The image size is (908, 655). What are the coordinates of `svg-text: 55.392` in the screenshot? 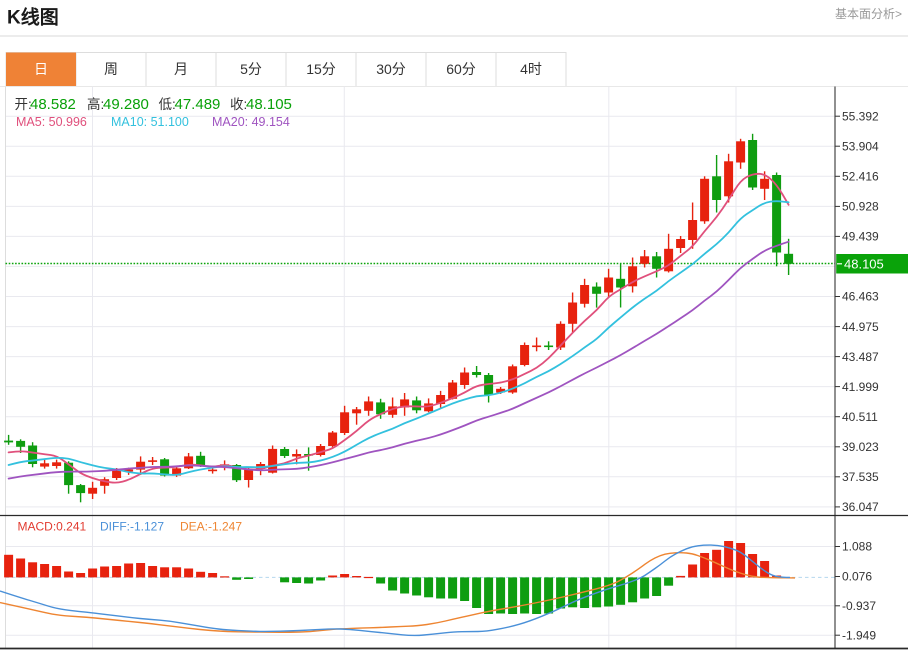 It's located at (860, 116).